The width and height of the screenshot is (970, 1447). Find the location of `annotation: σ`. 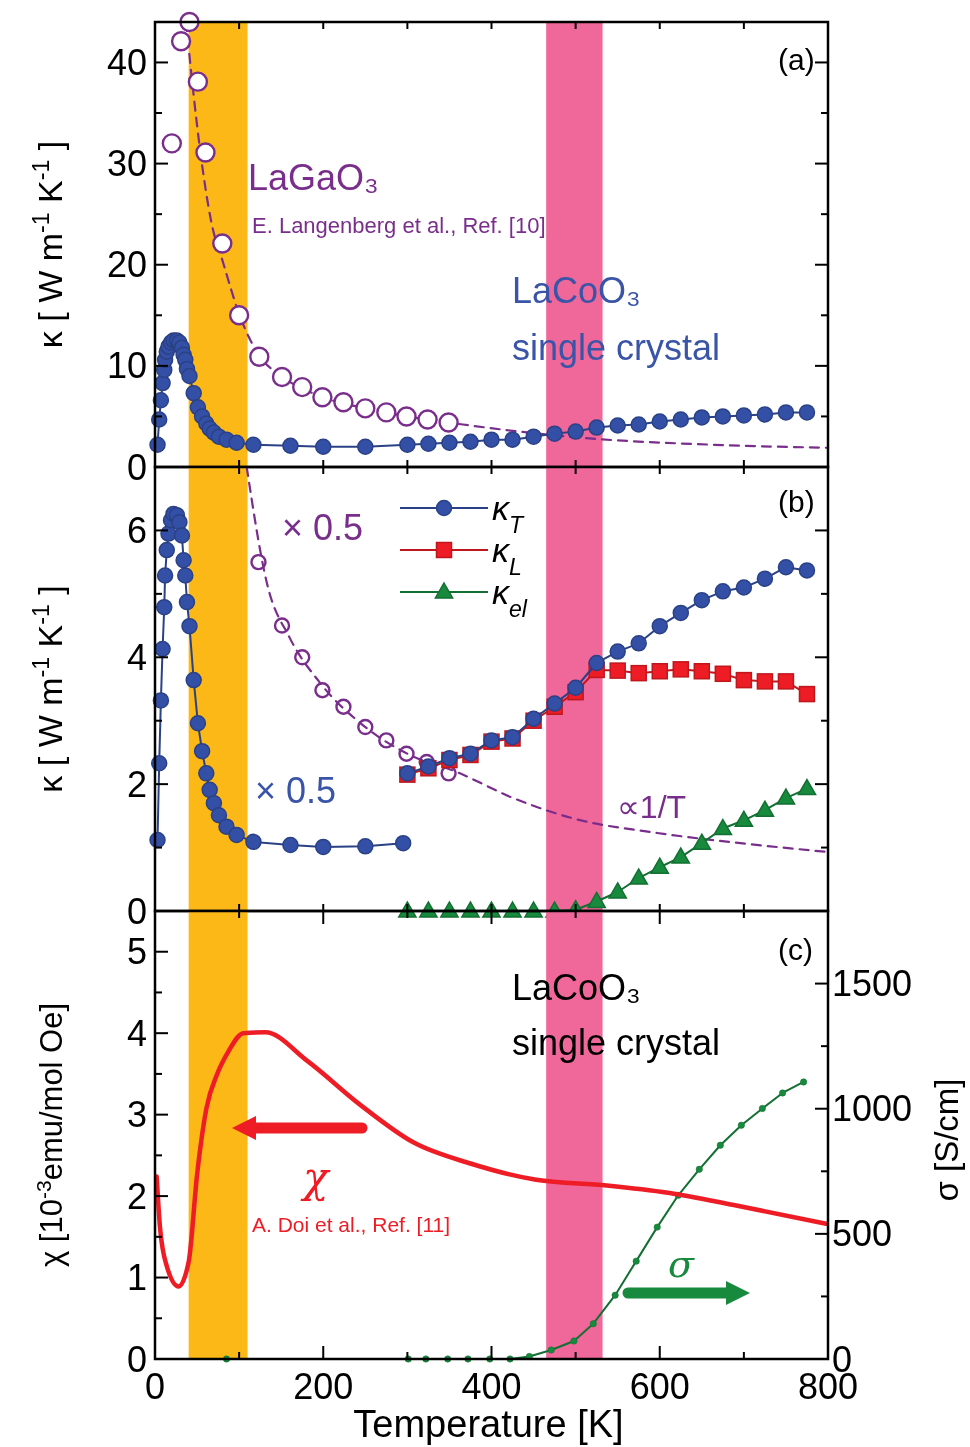

annotation: σ is located at coordinates (681, 1264).